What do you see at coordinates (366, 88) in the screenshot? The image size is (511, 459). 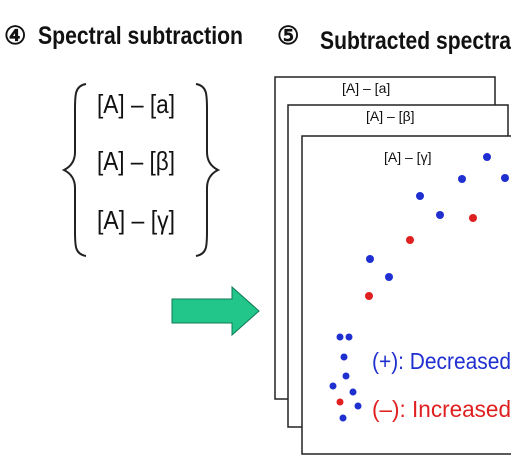 I see `card-label-a: [A] – [a]` at bounding box center [366, 88].